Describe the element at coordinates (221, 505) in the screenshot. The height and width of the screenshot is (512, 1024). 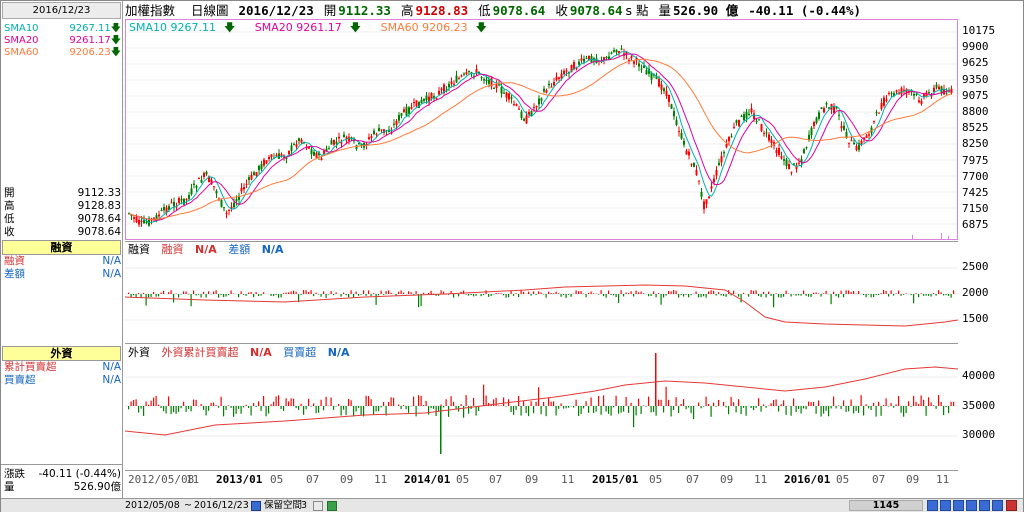
I see `range-end: 2016/12/23` at that location.